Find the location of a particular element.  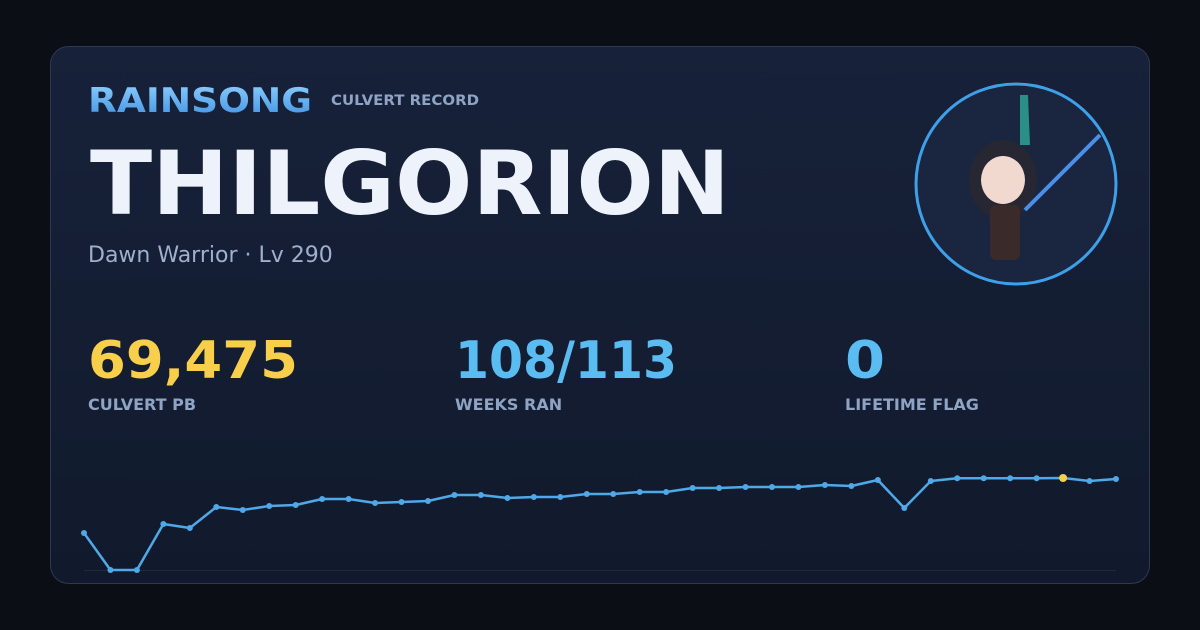

avatar is located at coordinates (1016, 184).